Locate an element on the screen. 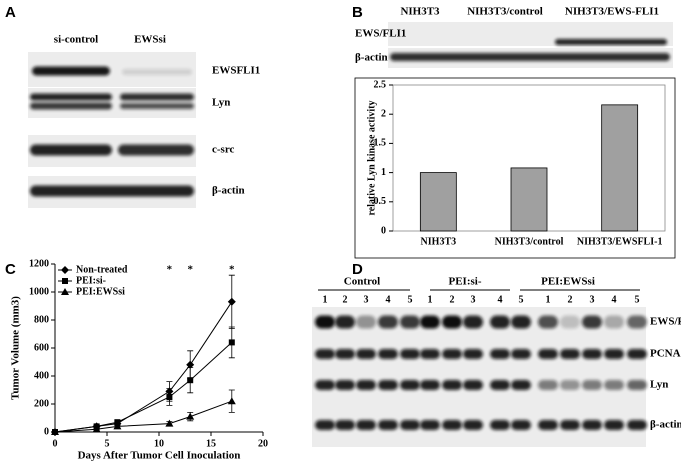 This screenshot has width=681, height=468. y-tick-label: 200 is located at coordinates (41, 403).